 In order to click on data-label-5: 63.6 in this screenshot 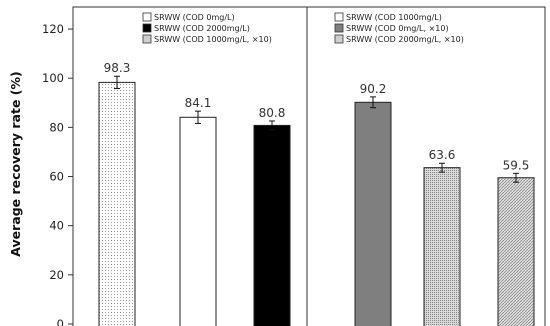, I will do `click(442, 155)`.